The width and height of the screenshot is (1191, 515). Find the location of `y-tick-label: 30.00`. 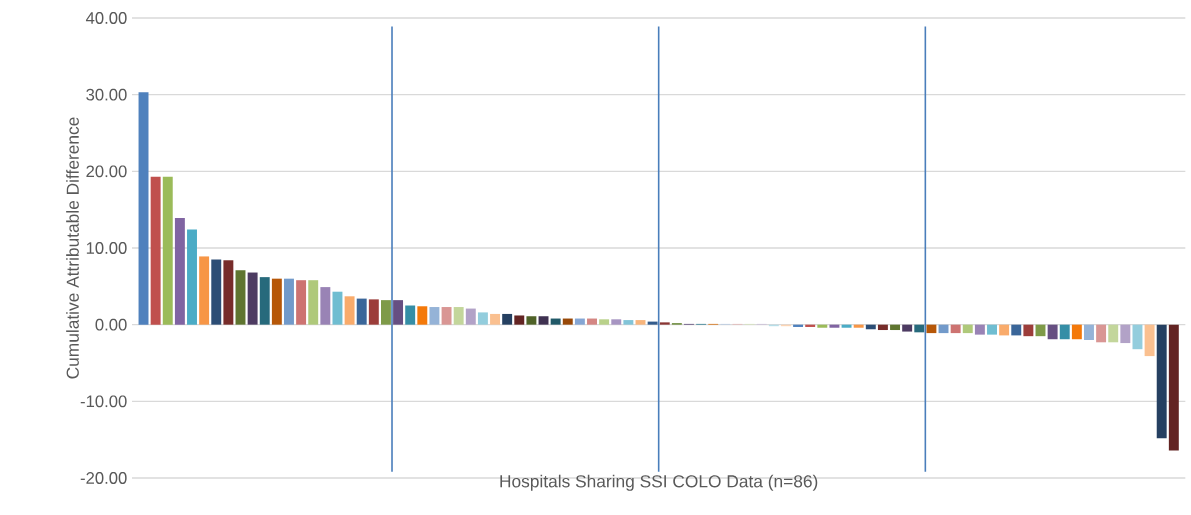

y-tick-label: 30.00 is located at coordinates (106, 94).